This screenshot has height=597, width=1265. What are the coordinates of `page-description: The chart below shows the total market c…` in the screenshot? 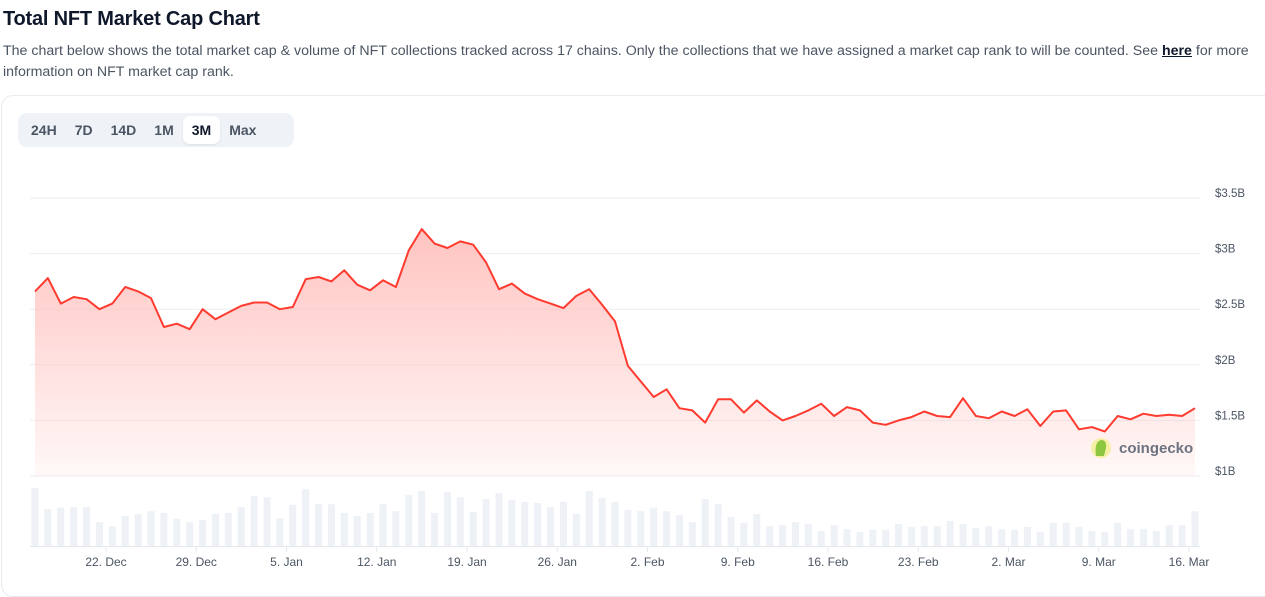 It's located at (634, 62).